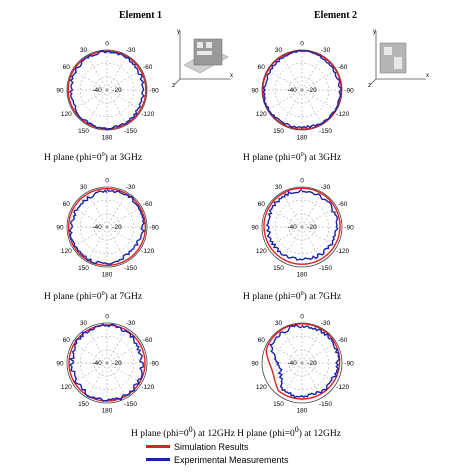  I want to click on polar-plot-e1-7ghz: 0 30 60 90 120 150 180 -150 -120 -90 -60 -30 -40 -20, so click(107, 227).